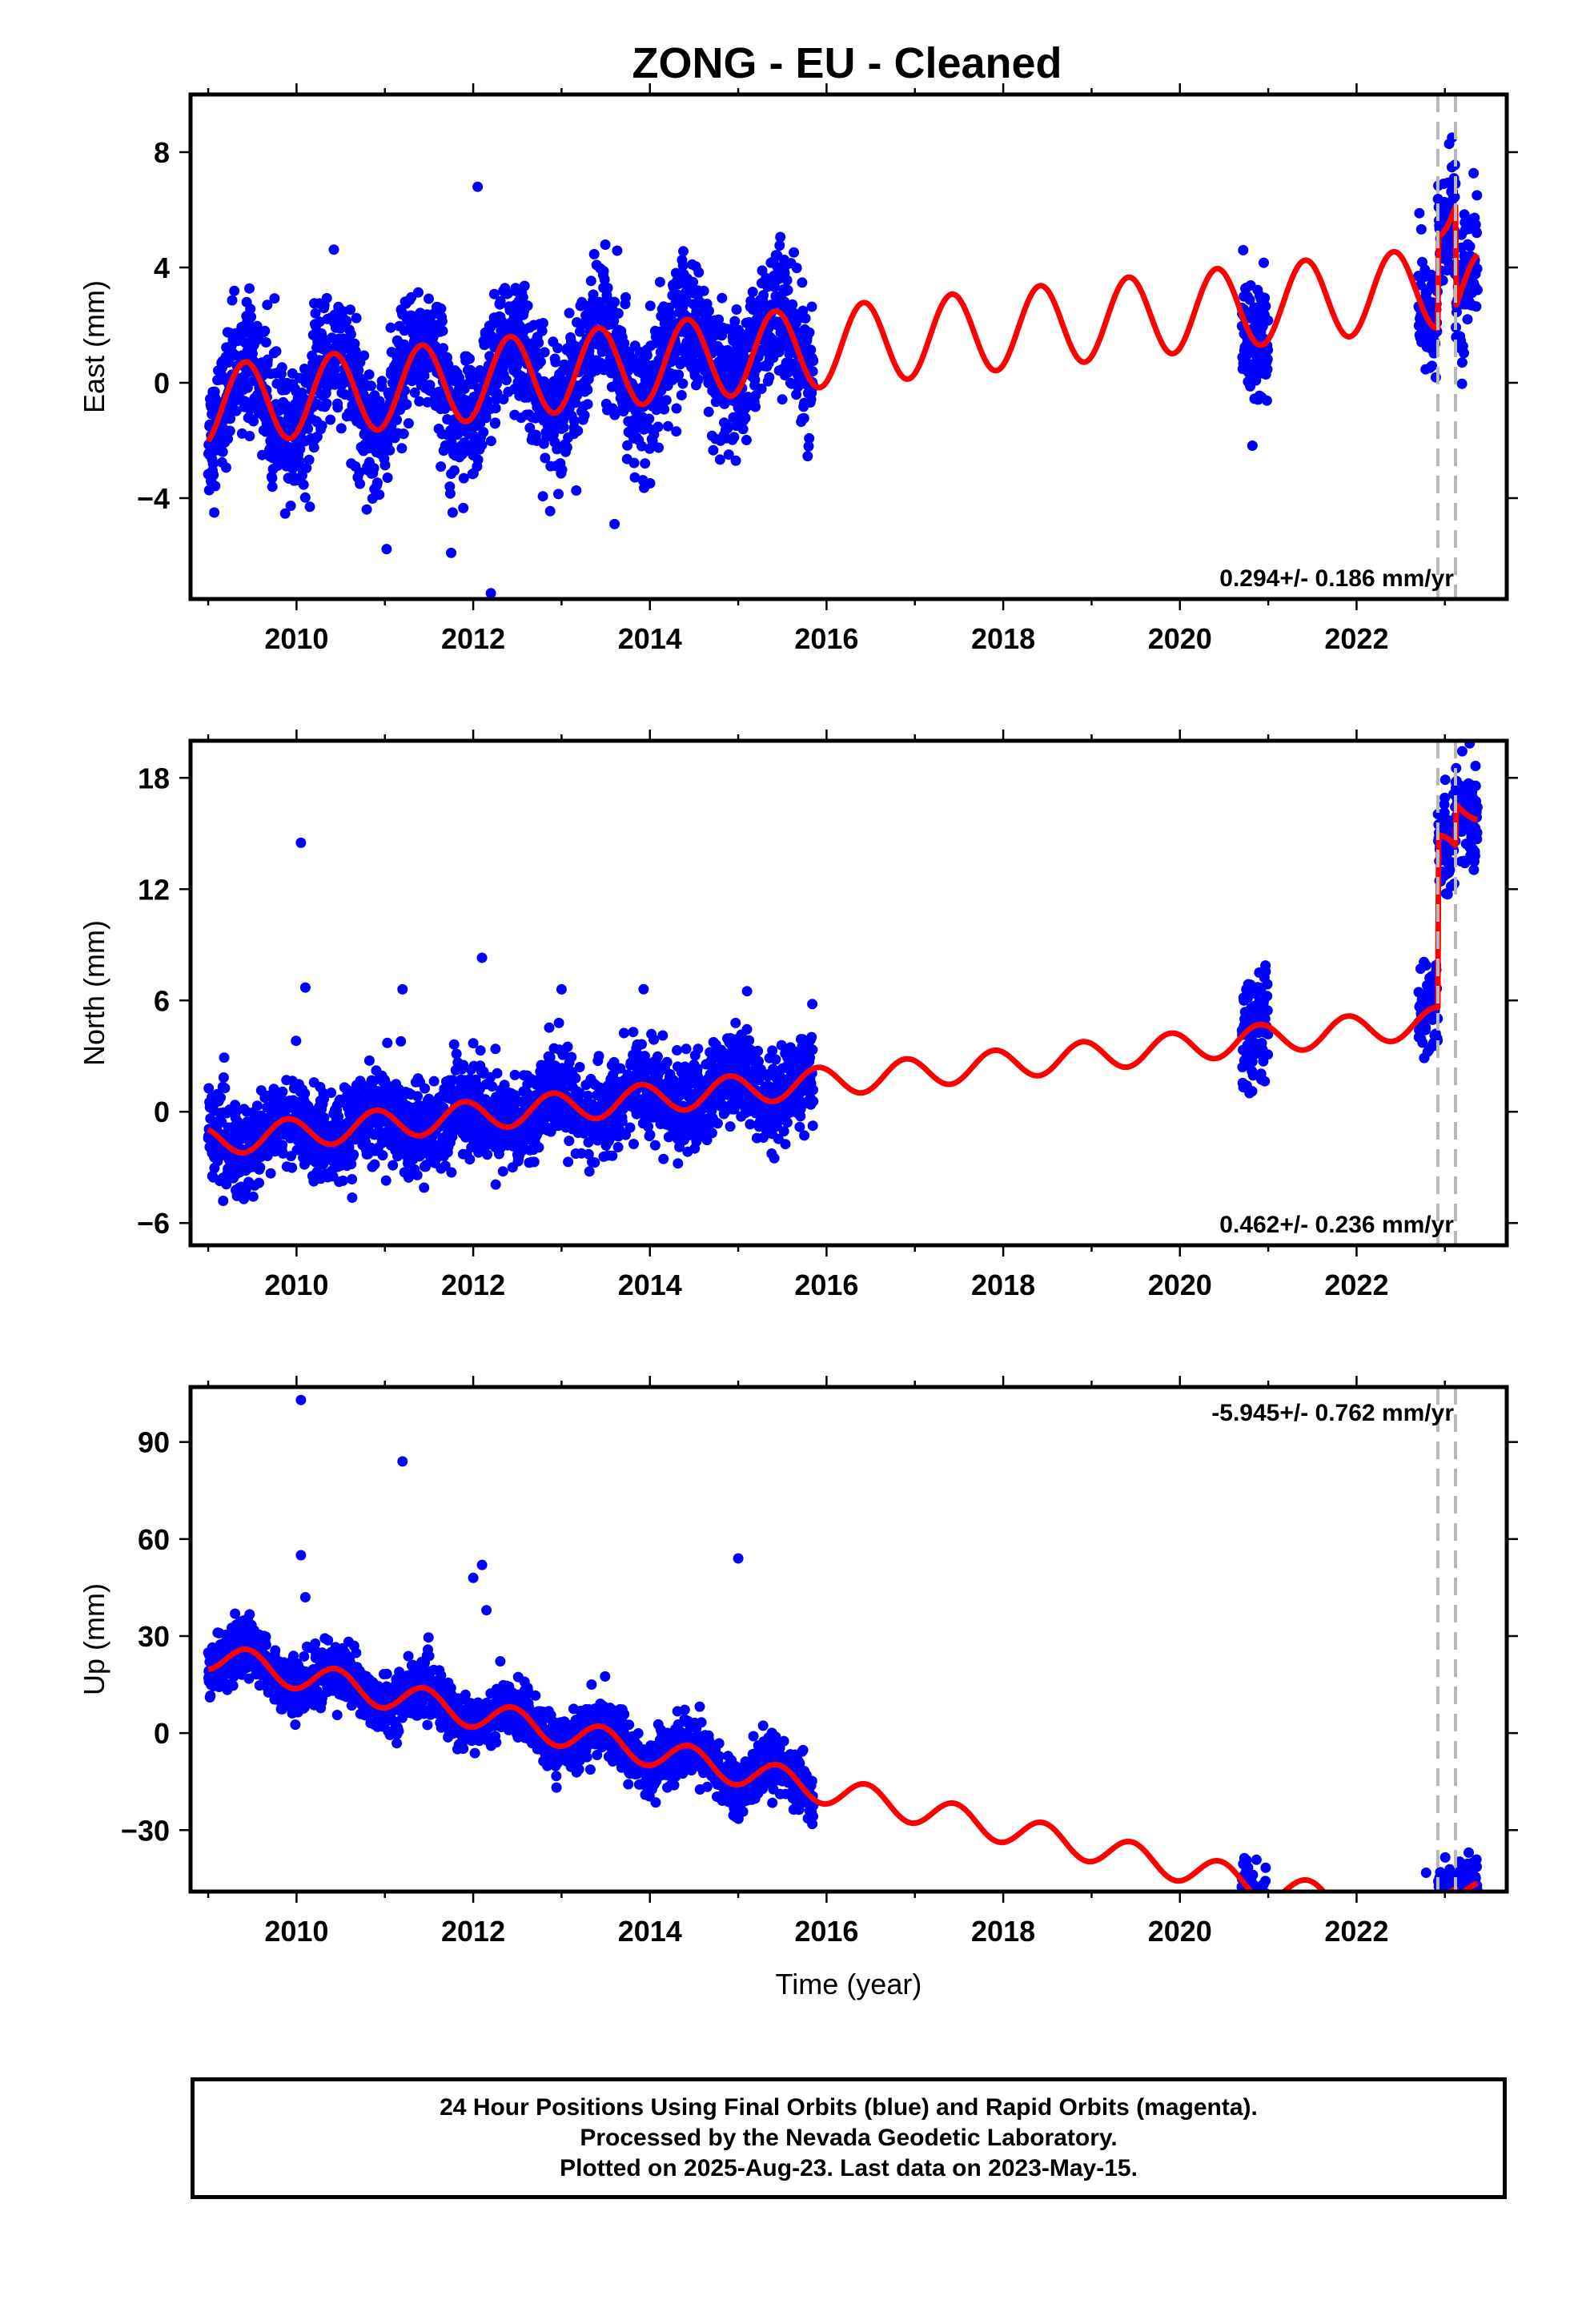 This screenshot has height=2324, width=1582. Describe the element at coordinates (1180, 638) in the screenshot. I see `x-tick-label: 2020` at that location.